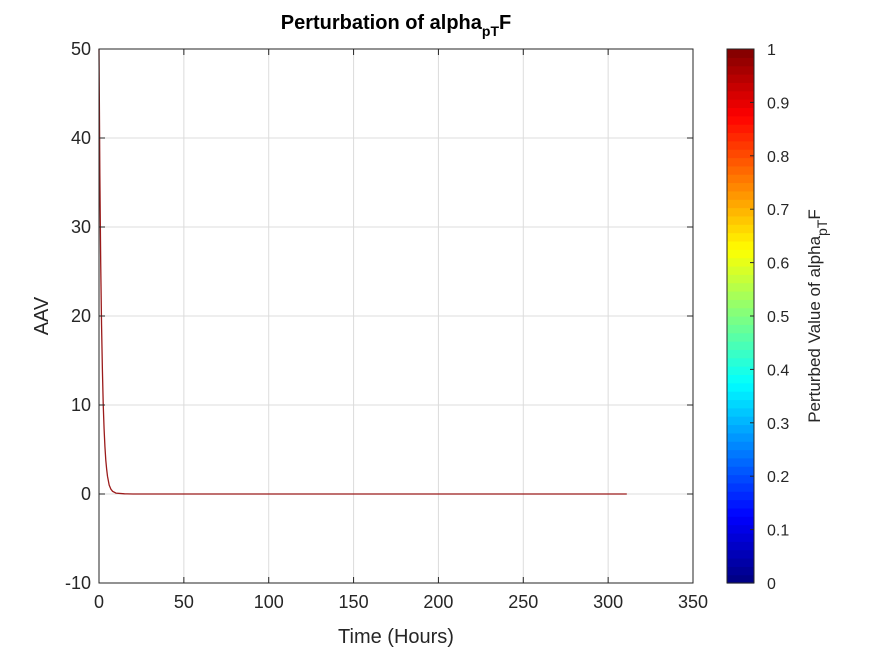 Image resolution: width=875 pixels, height=656 pixels. What do you see at coordinates (778, 264) in the screenshot?
I see `colorbar-tick-label: 0.6` at bounding box center [778, 264].